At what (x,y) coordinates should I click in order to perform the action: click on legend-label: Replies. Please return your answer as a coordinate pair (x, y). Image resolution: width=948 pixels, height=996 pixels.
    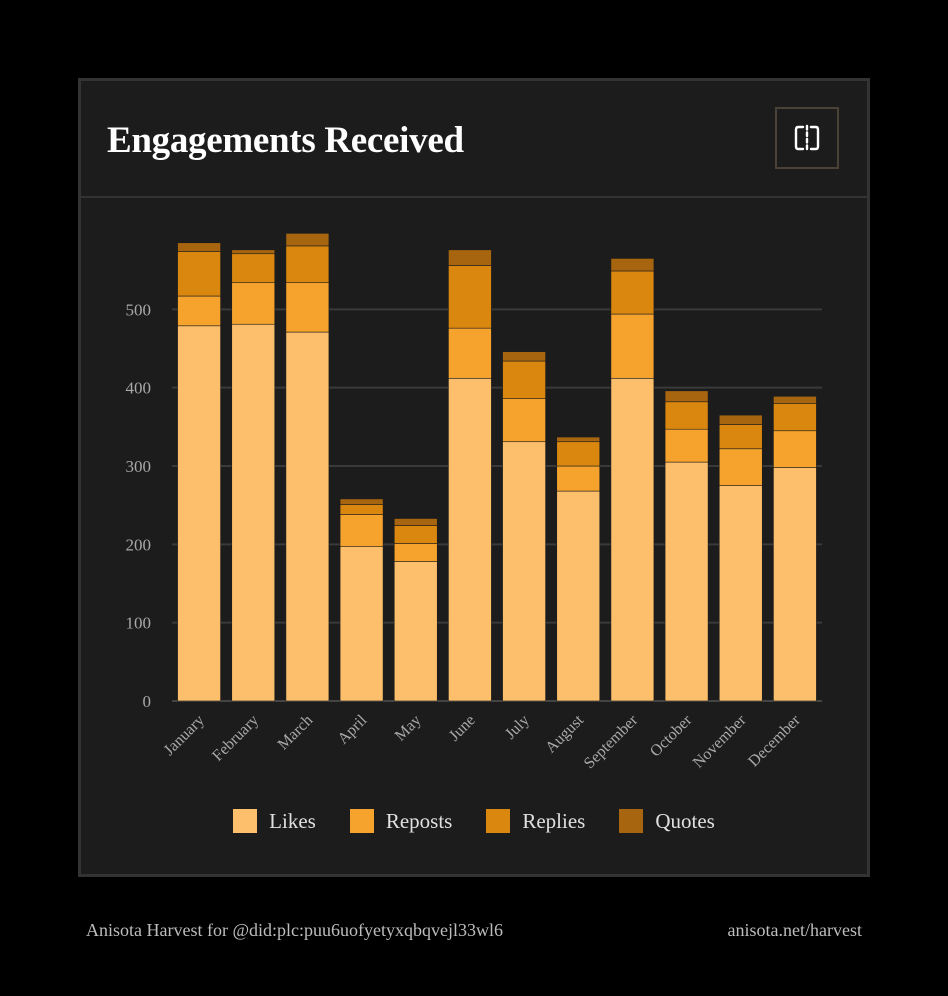
    Looking at the image, I should click on (554, 820).